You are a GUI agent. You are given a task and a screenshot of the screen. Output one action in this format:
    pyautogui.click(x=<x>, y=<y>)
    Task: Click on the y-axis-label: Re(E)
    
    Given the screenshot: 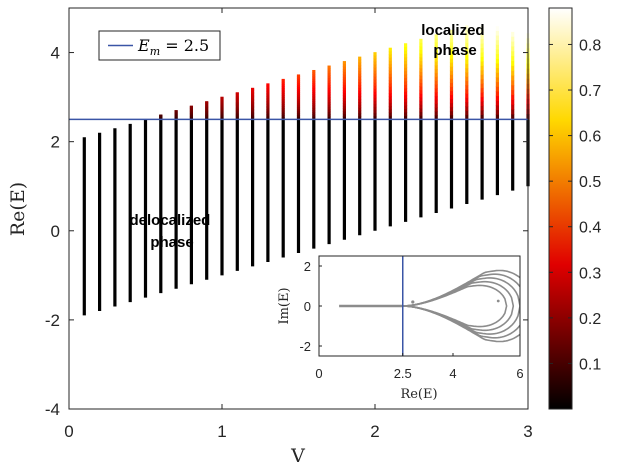 What is the action you would take?
    pyautogui.click(x=18, y=209)
    